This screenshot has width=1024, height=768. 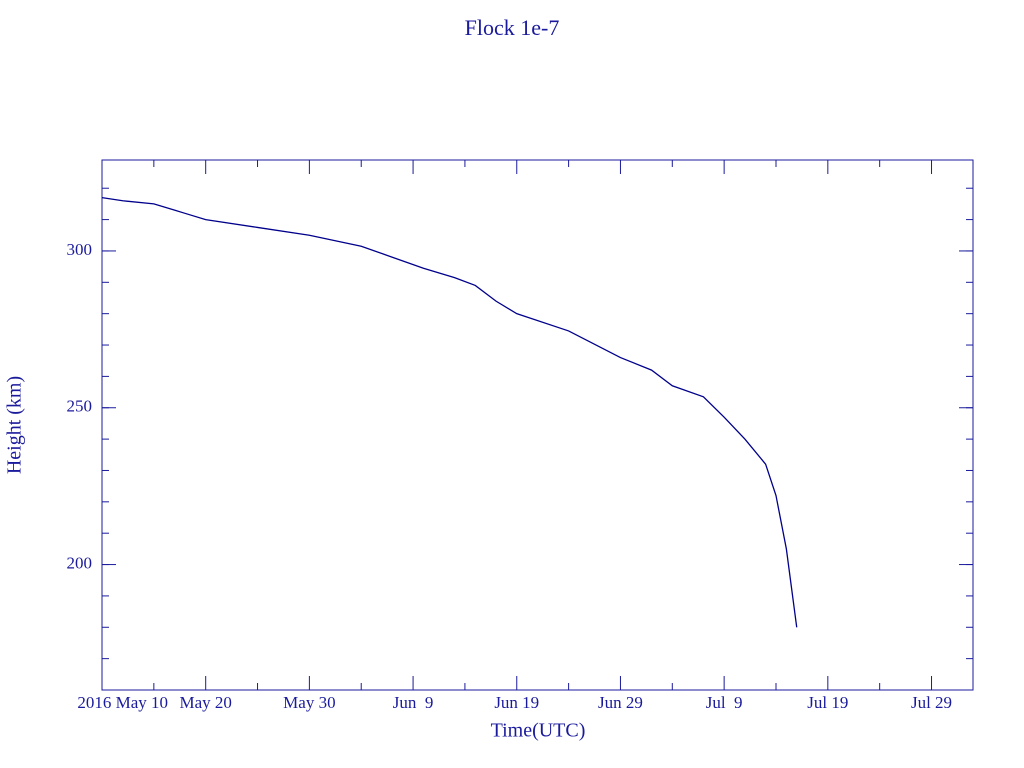 I want to click on chart-title: Flock 1e-7, so click(x=512, y=27).